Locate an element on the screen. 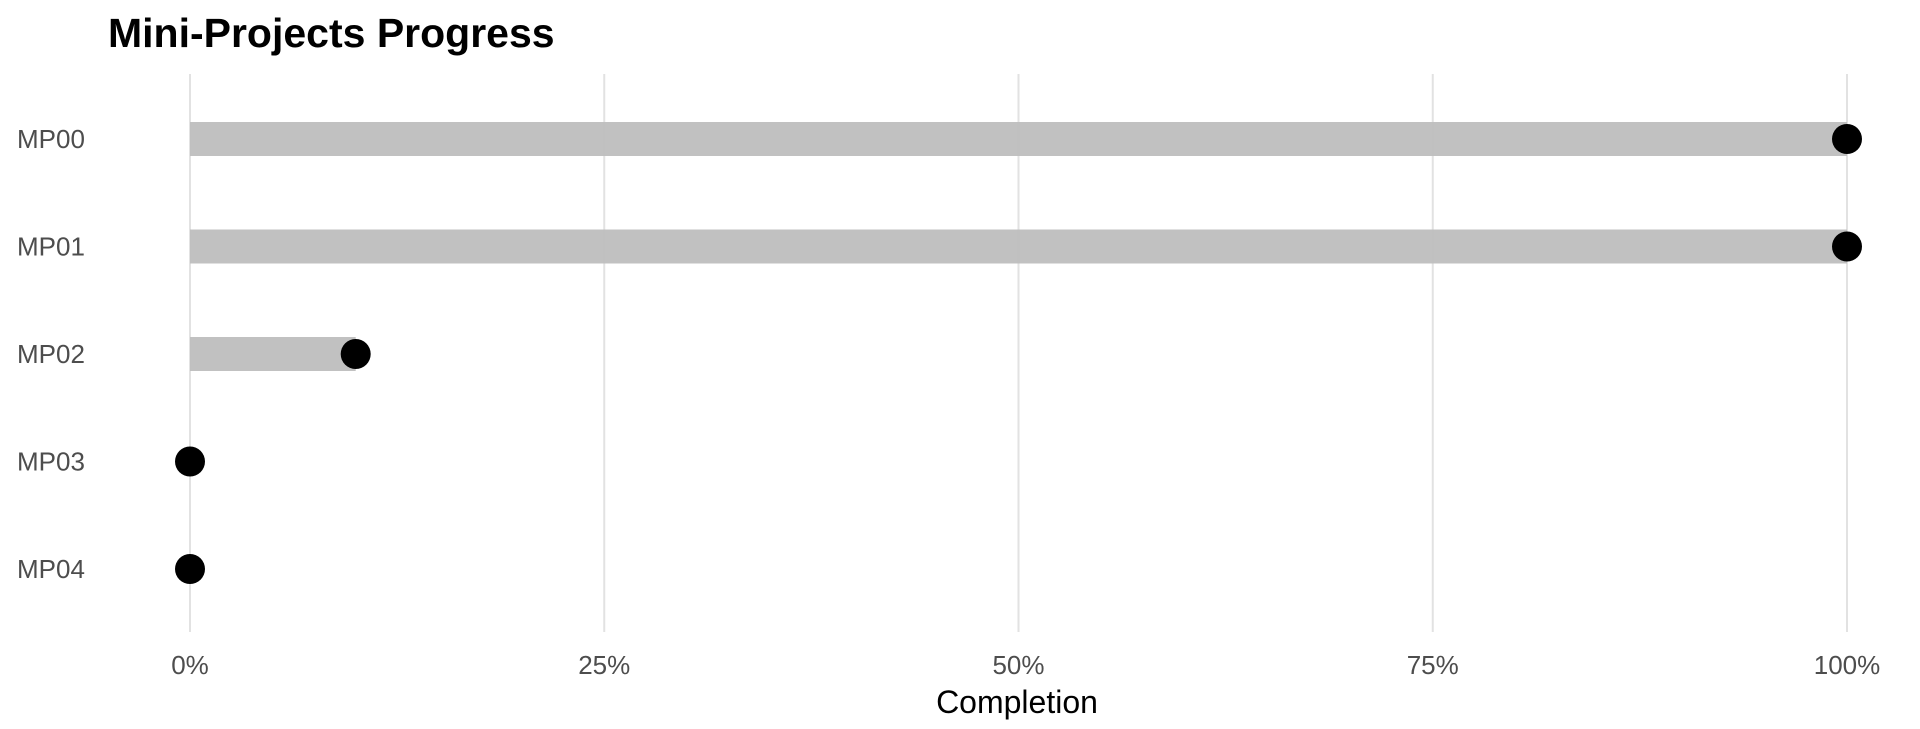  x-tick-label: 75% is located at coordinates (1433, 665).